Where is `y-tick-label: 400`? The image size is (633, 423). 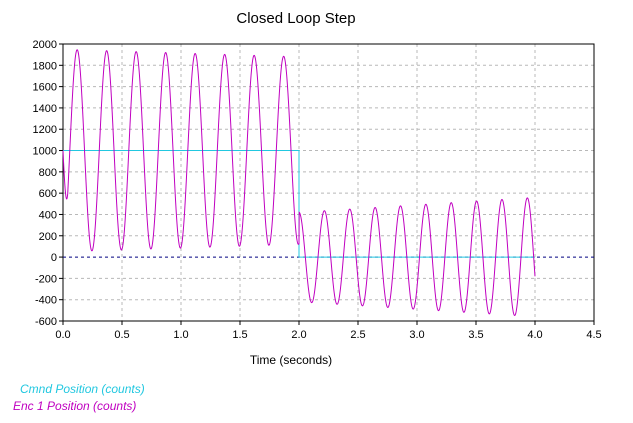
y-tick-label: 400 is located at coordinates (48, 215).